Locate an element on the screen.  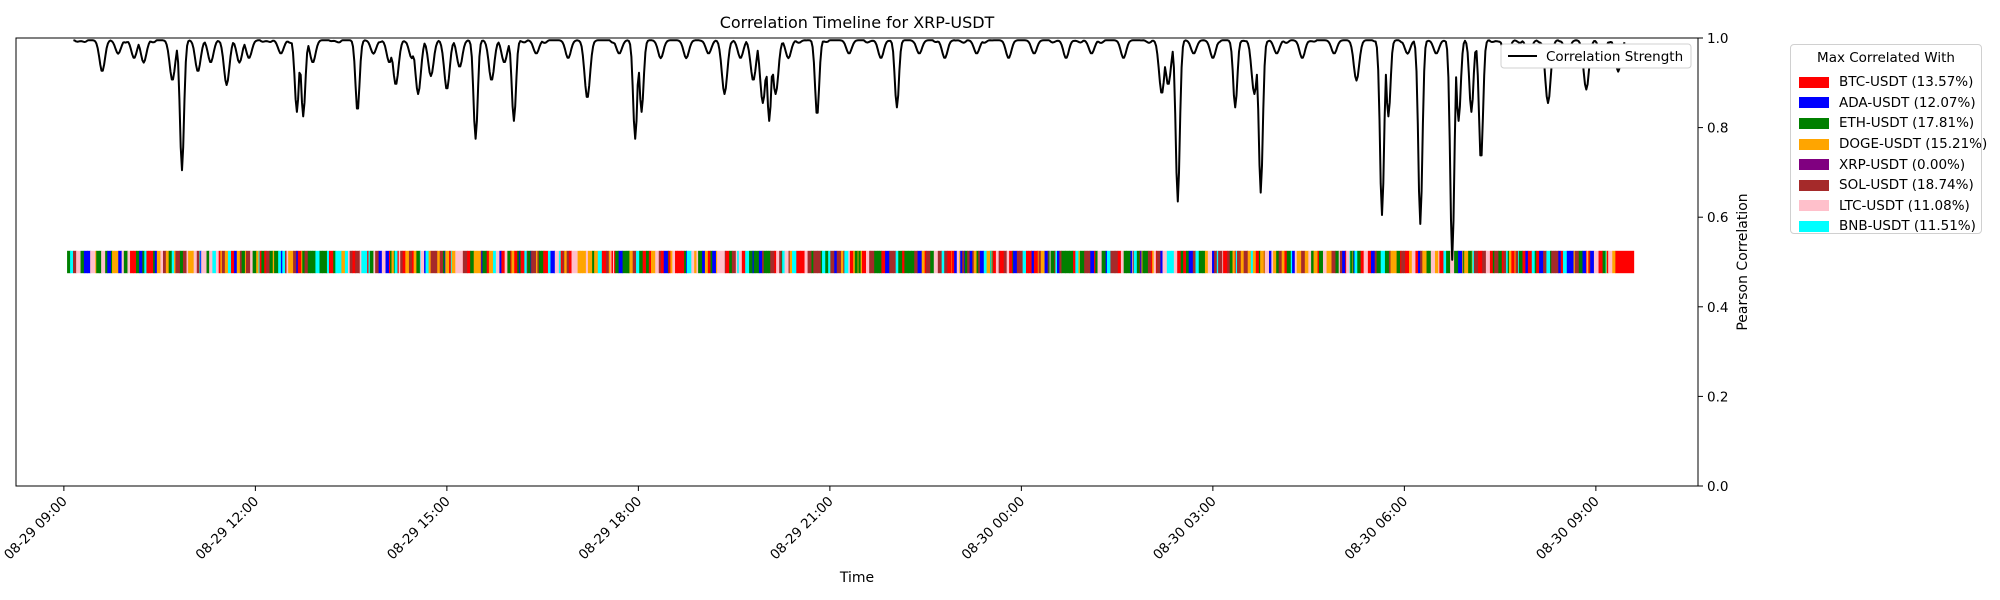
legend-item: BTC-USDT (13.57%) is located at coordinates (1893, 82).